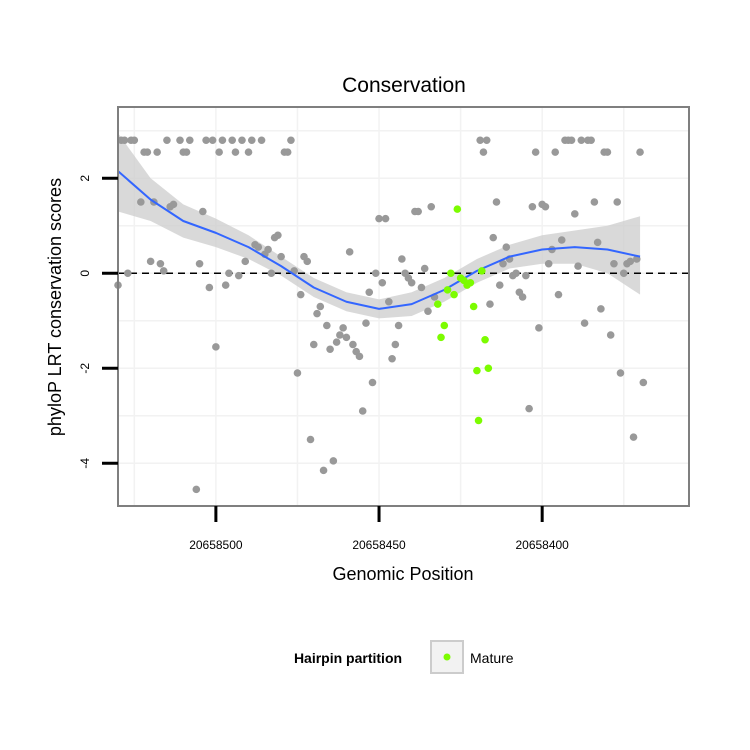  I want to click on x-axis: 20658500 20658450 20658400, so click(379, 529).